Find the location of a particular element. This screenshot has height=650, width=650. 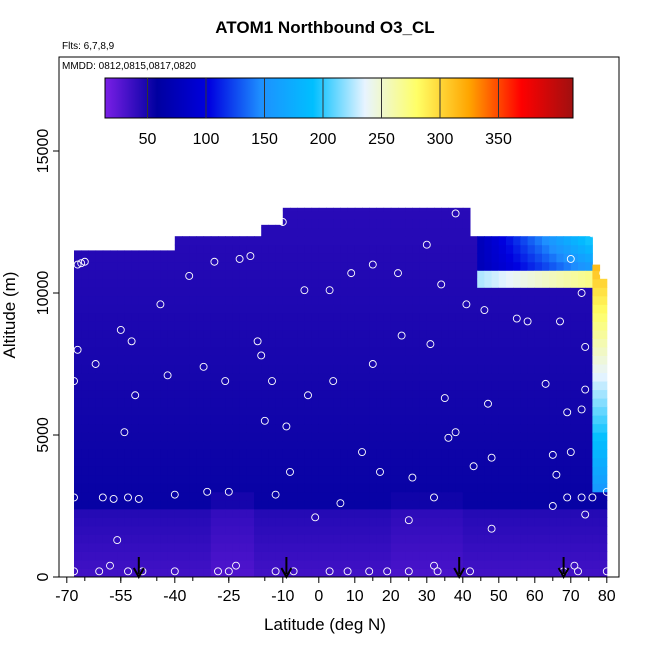

x-tick-label: -70 is located at coordinates (66, 596).